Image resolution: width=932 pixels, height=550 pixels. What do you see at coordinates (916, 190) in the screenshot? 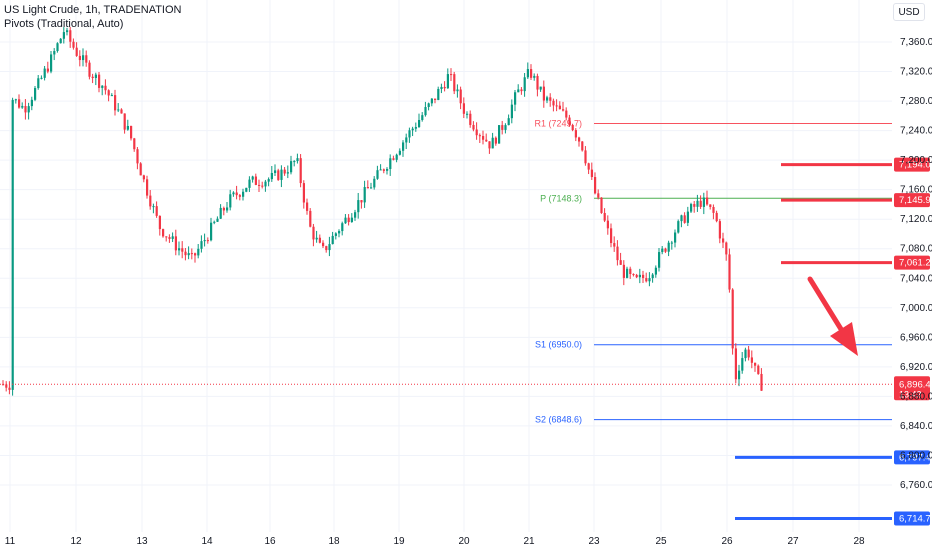
I see `y-tick-label: 7,160.0` at bounding box center [916, 190].